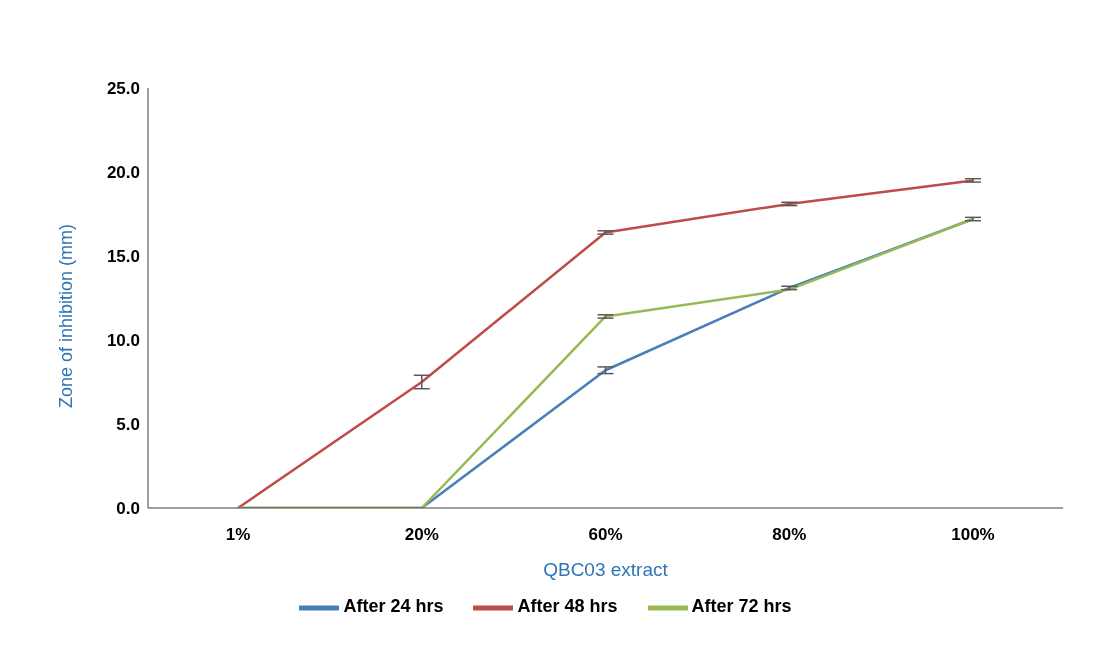 This screenshot has width=1105, height=655. What do you see at coordinates (123, 173) in the screenshot?
I see `y-tick-label: 20.0` at bounding box center [123, 173].